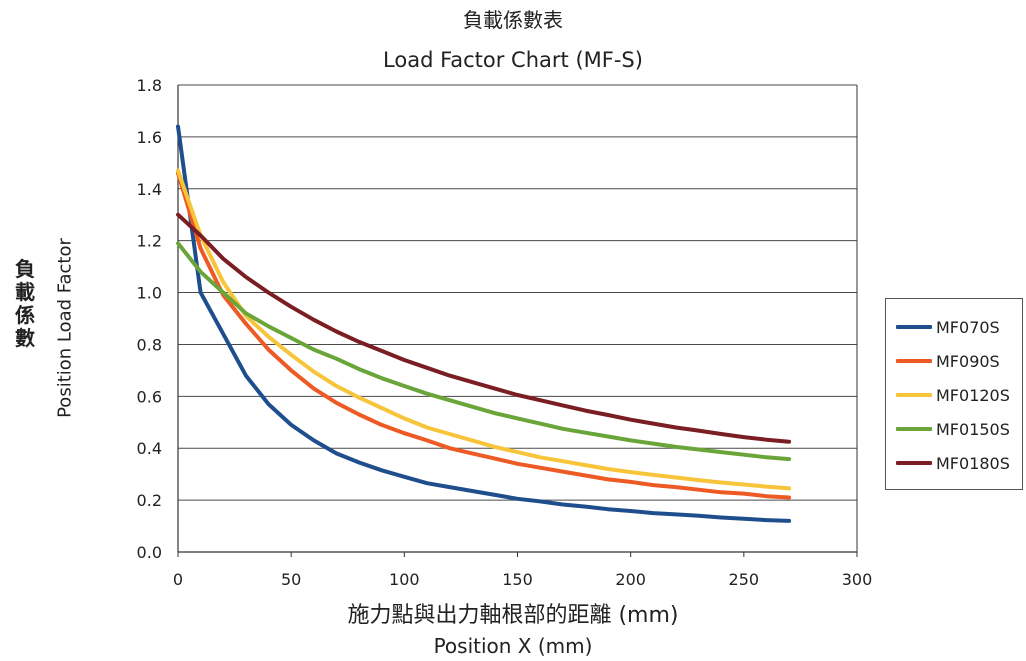 The width and height of the screenshot is (1026, 661). What do you see at coordinates (149, 241) in the screenshot?
I see `y-tick-label: 1.2` at bounding box center [149, 241].